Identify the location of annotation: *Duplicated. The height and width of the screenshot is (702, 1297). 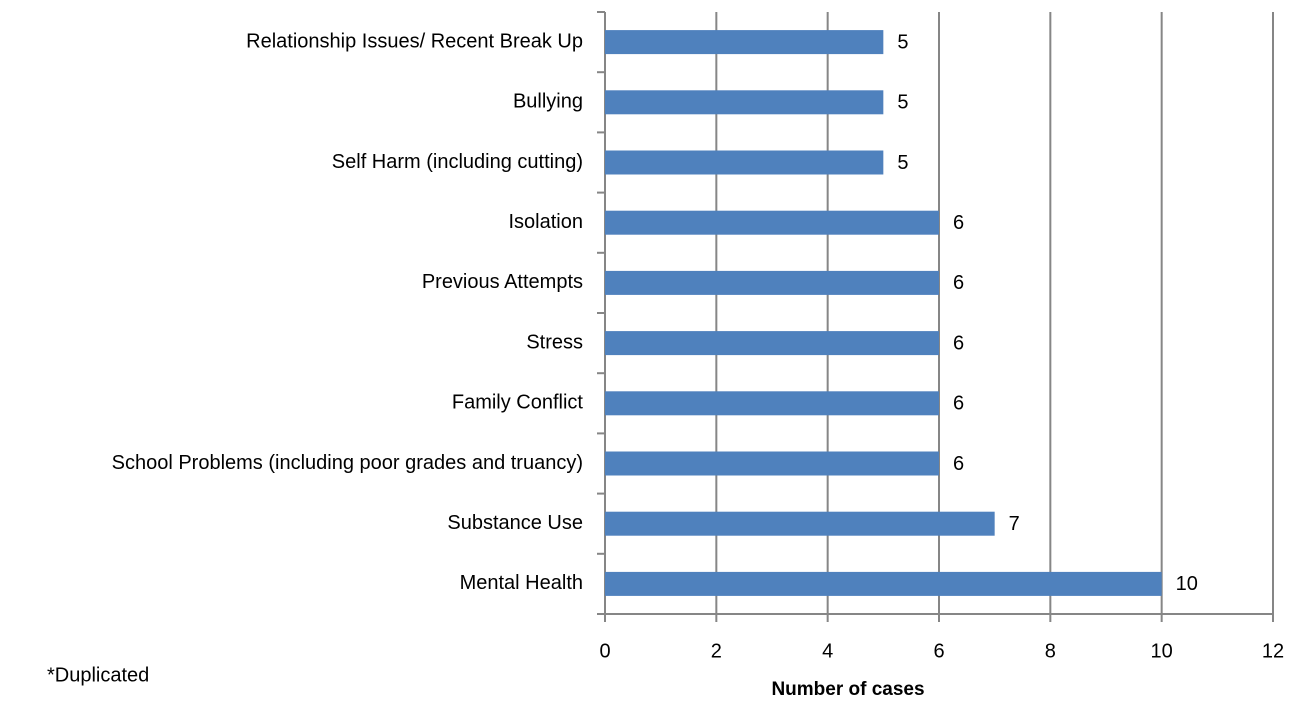
(98, 675).